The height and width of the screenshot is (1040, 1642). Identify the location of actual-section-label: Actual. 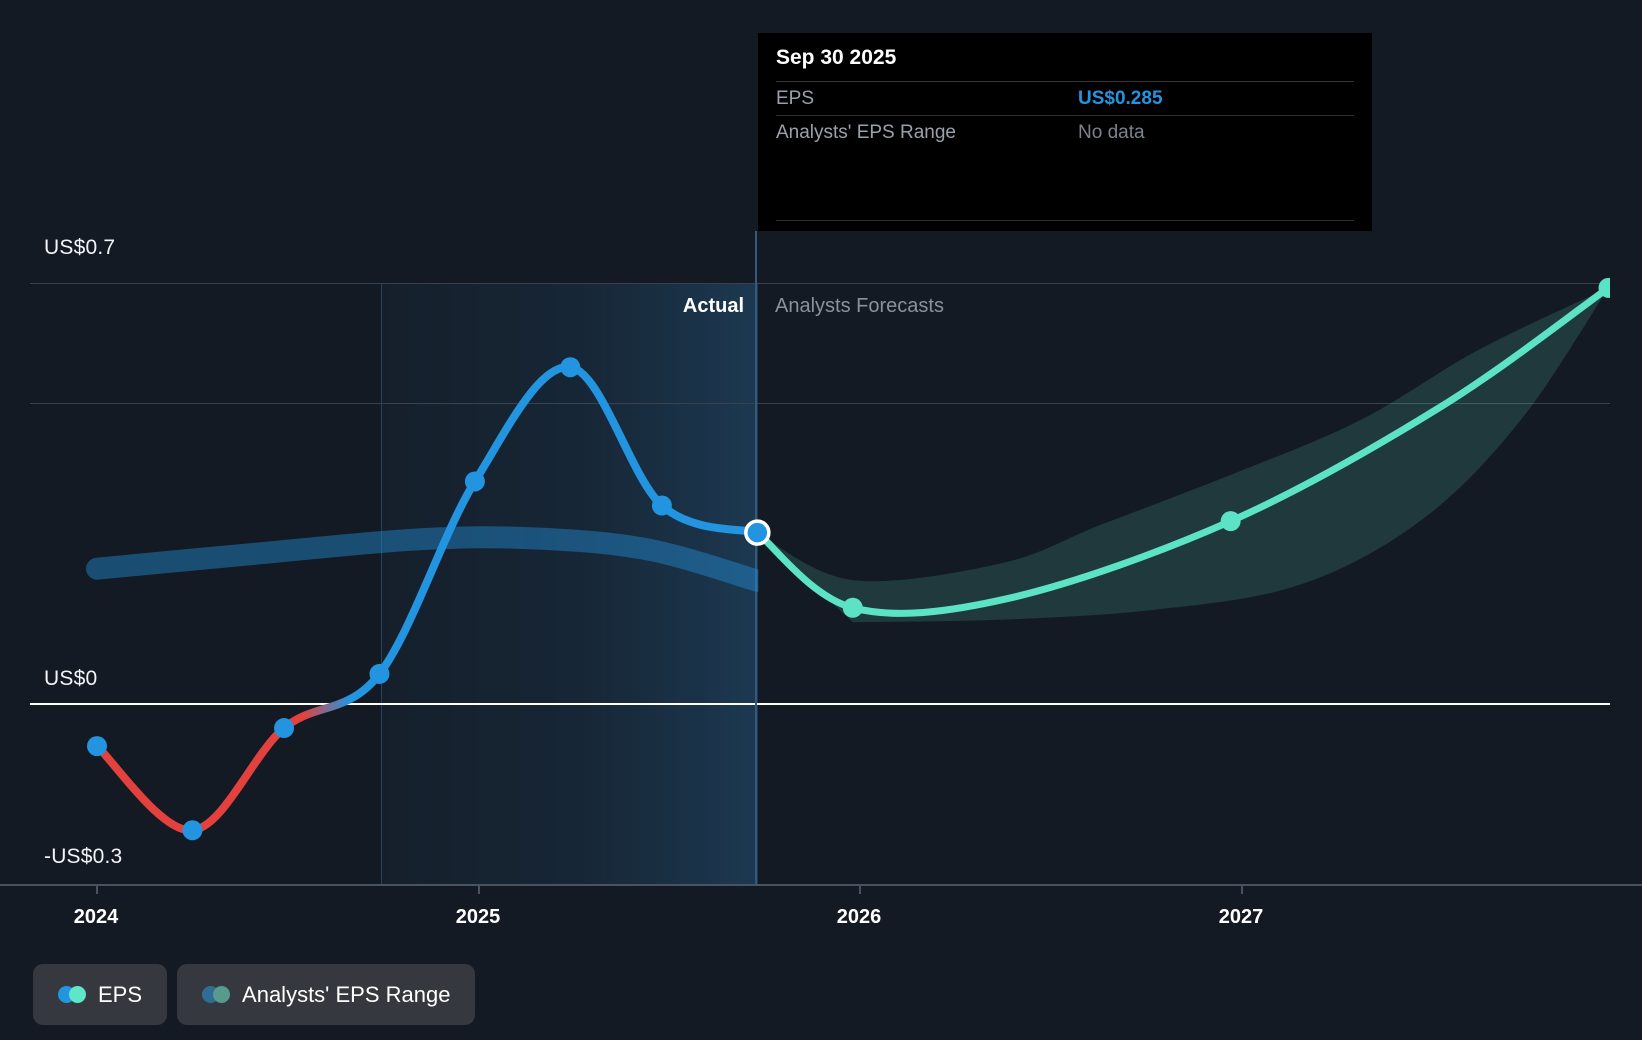
(713, 306).